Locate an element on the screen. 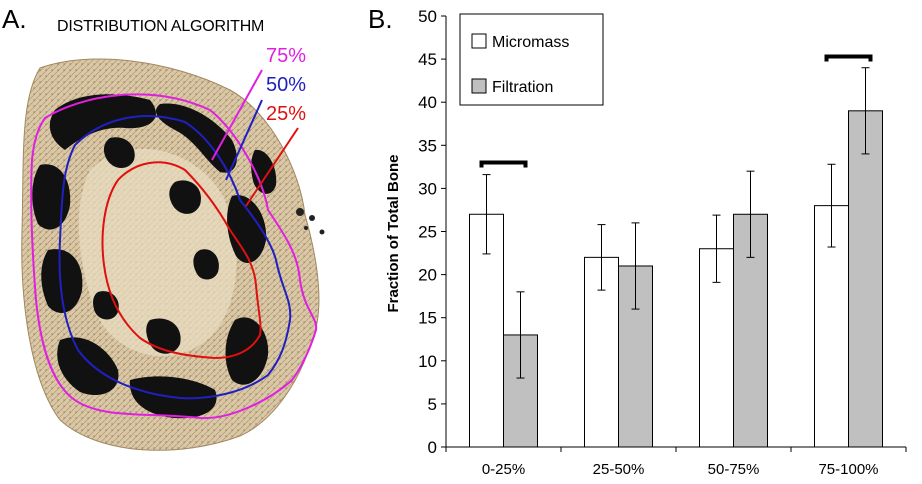 The height and width of the screenshot is (484, 922). x-tick-label: 50-75% is located at coordinates (734, 469).